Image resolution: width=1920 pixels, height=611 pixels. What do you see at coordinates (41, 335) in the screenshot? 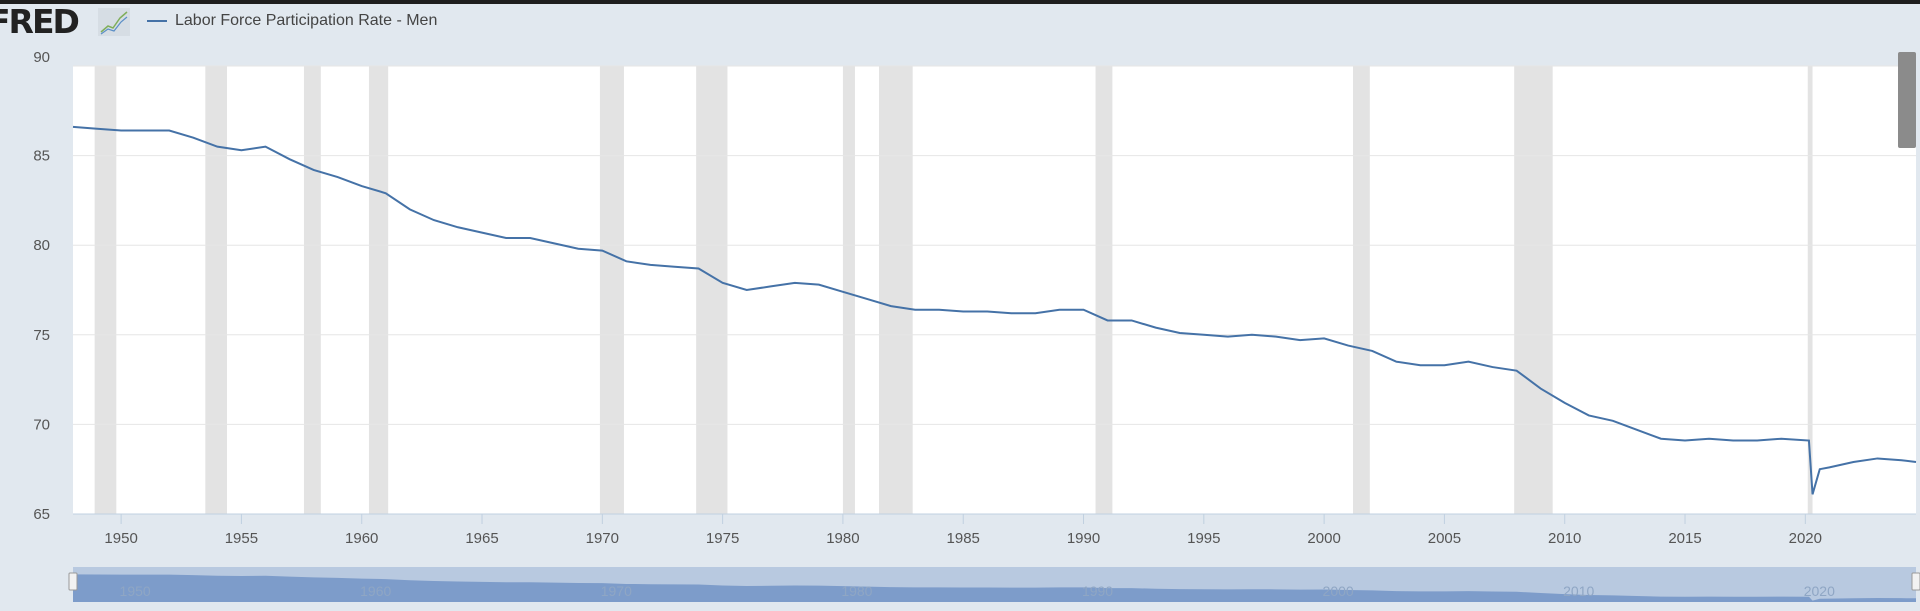
I see `y-tick-label: 75` at bounding box center [41, 335].